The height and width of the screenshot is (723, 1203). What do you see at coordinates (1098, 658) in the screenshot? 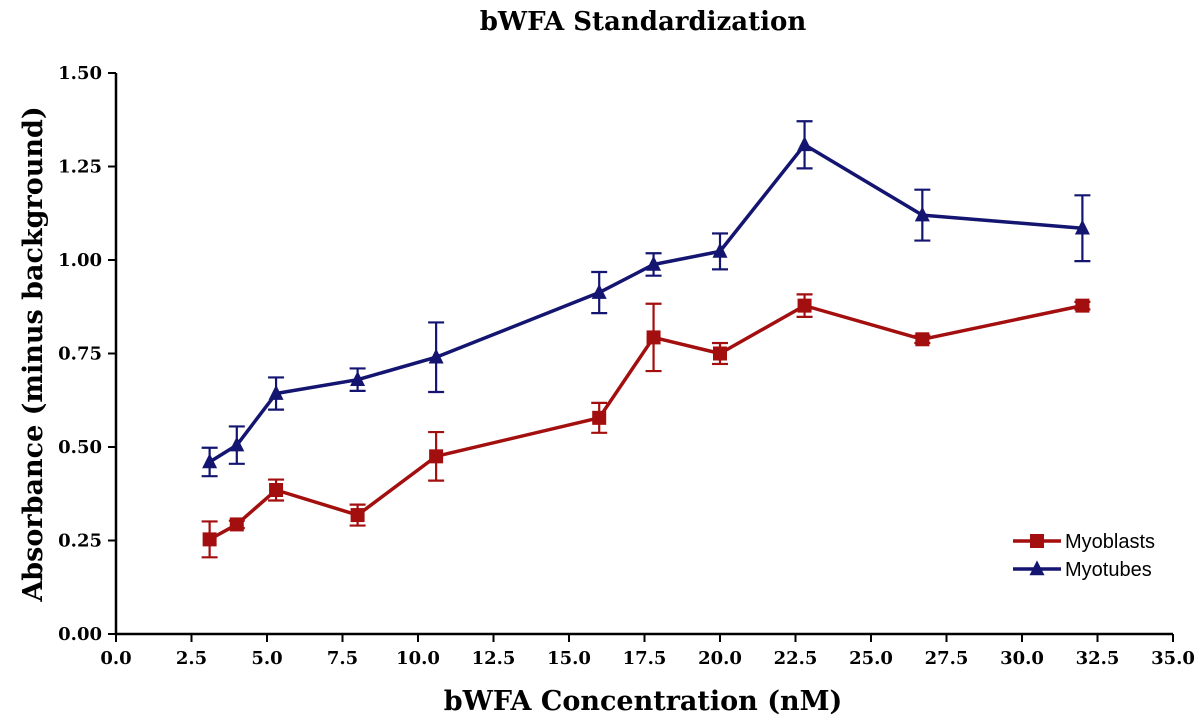
I see `x-tick-label: 32.5` at bounding box center [1098, 658].